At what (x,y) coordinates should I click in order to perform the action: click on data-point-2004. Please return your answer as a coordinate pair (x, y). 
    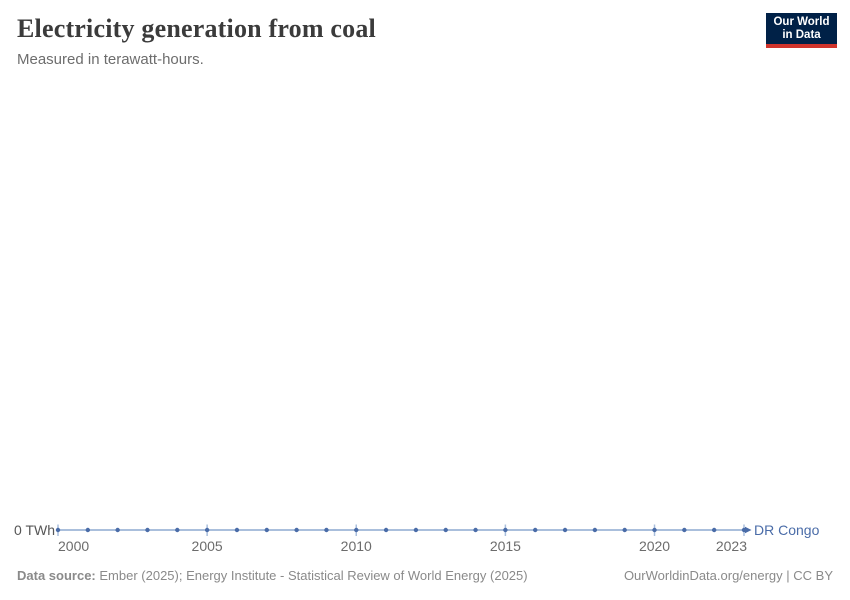
    Looking at the image, I should click on (177, 530).